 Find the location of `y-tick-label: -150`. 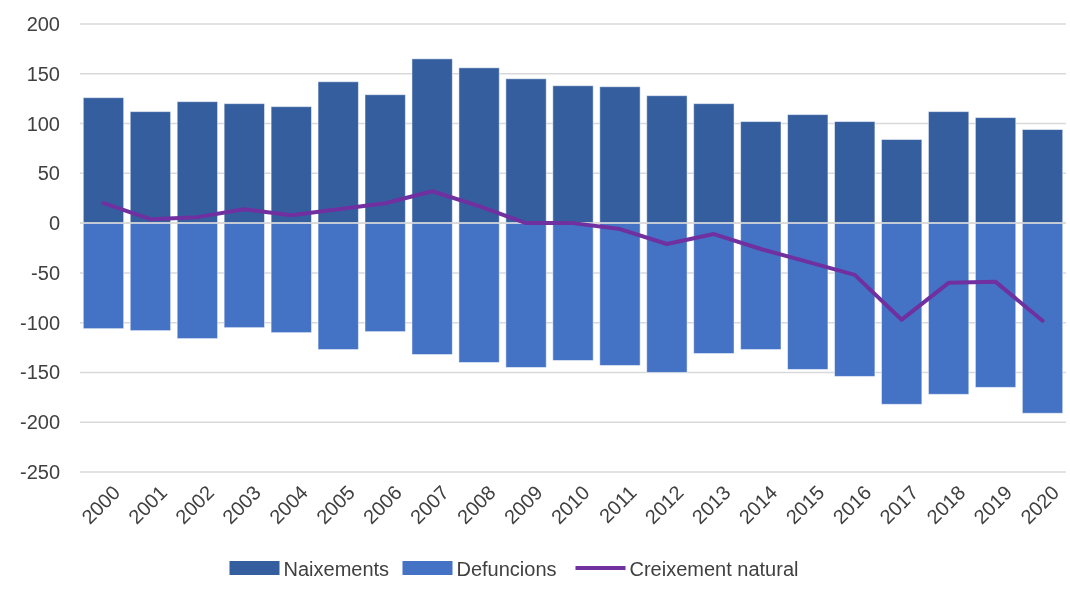

y-tick-label: -150 is located at coordinates (39, 372).